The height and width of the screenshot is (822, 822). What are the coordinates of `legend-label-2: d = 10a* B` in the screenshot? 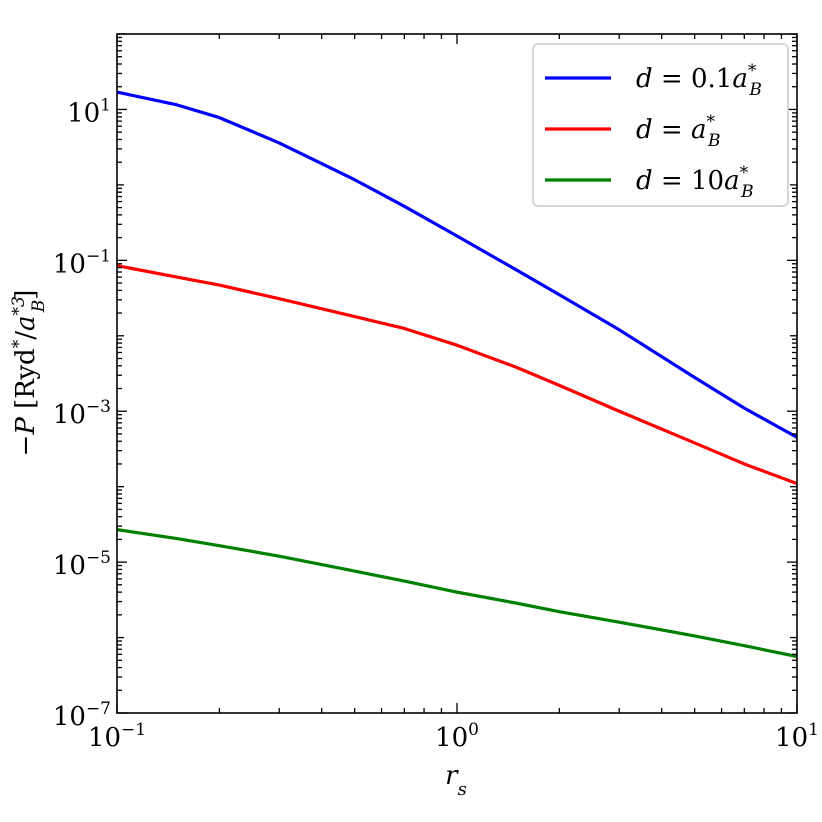 It's located at (695, 182).